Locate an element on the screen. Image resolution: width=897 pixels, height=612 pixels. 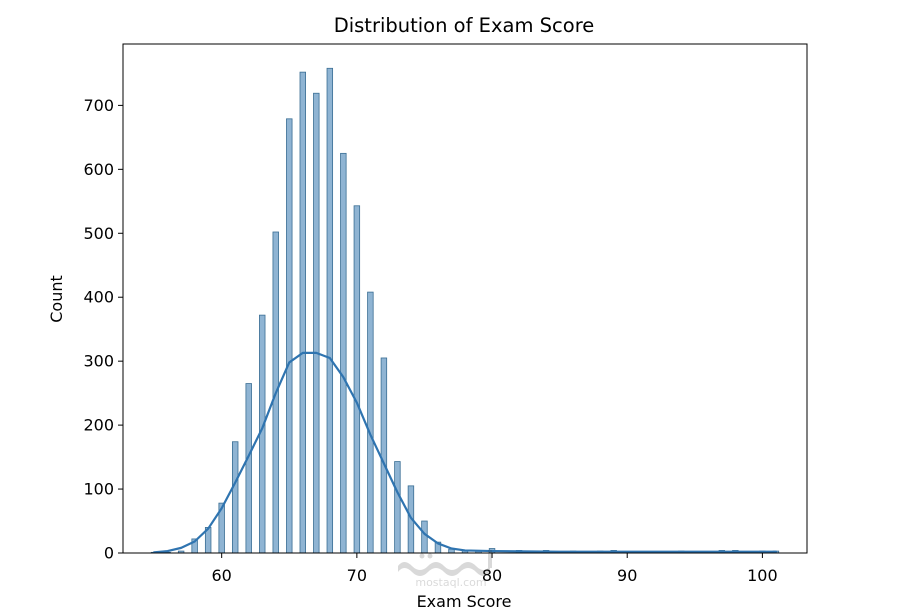
y-tick-label: 100 is located at coordinates (98, 489).